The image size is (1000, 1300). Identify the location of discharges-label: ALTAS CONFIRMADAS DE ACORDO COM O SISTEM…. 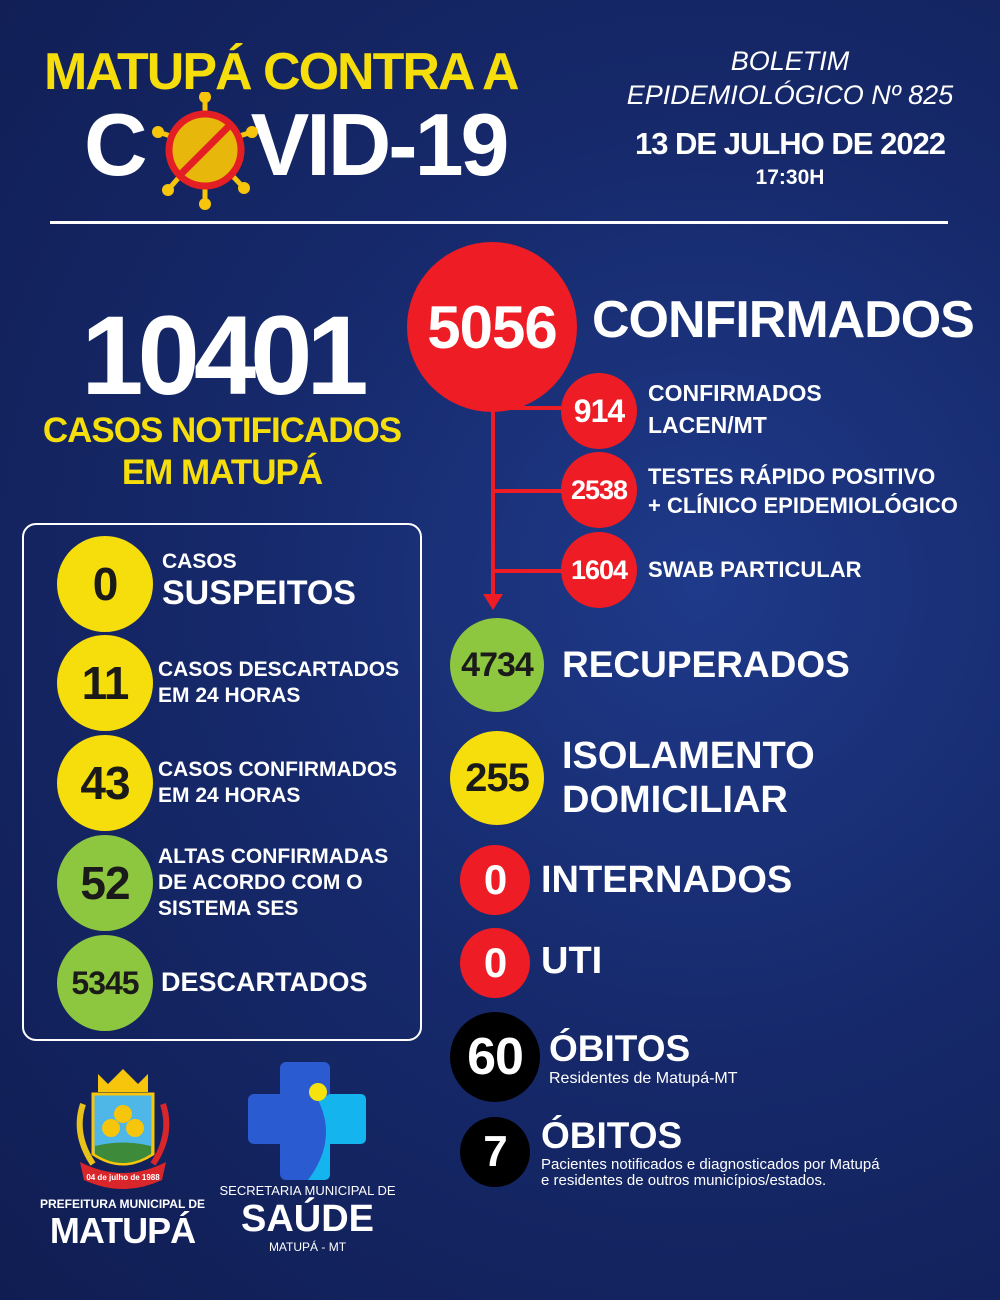
(273, 882).